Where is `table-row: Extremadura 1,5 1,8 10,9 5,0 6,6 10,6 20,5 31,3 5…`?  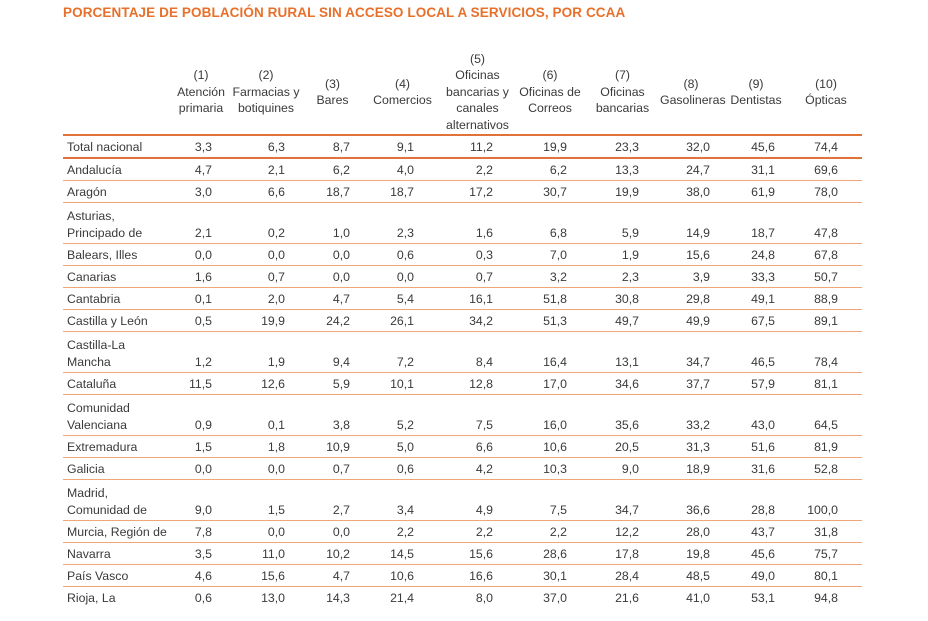
table-row: Extremadura 1,5 1,8 10,9 5,0 6,6 10,6 20,5 31,3 5… is located at coordinates (462, 446).